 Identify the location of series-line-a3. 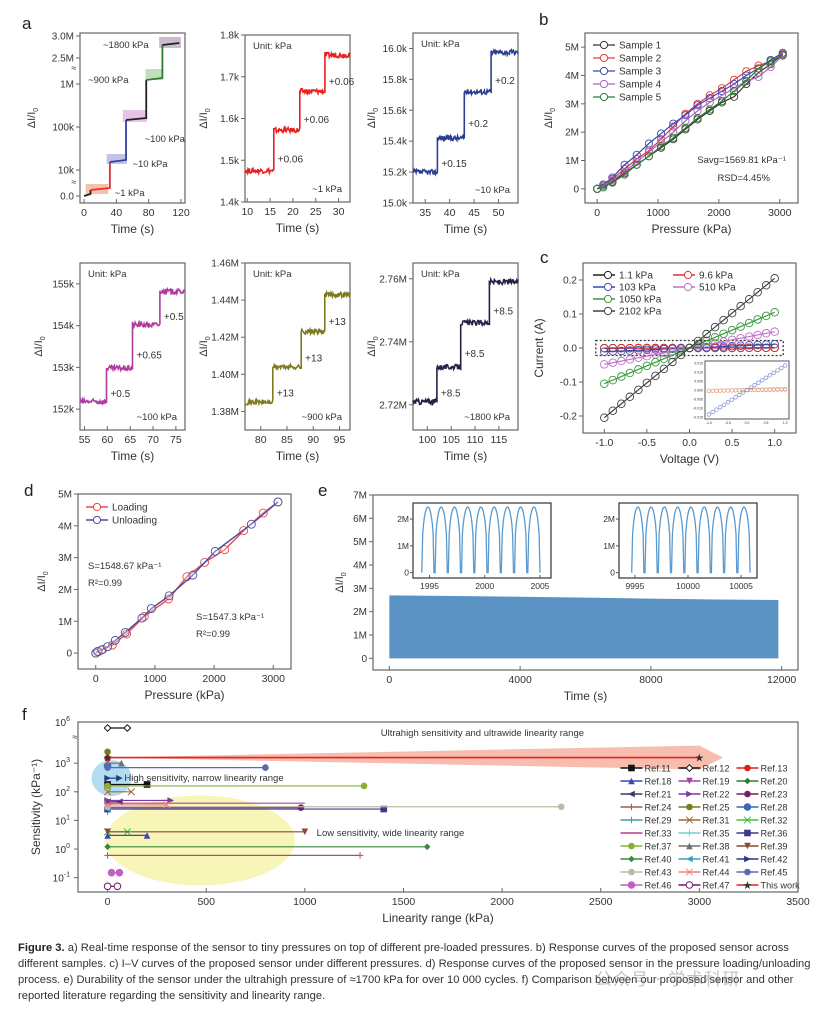
(465, 112).